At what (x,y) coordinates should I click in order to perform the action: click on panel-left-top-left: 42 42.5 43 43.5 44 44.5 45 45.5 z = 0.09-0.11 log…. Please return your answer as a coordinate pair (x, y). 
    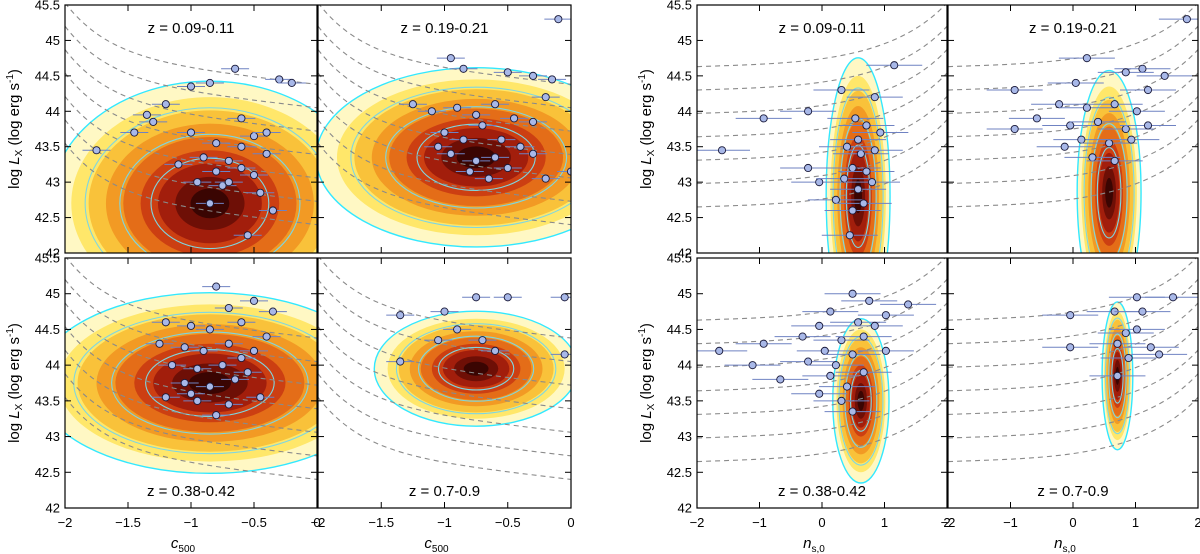
    Looking at the image, I should click on (161, 130).